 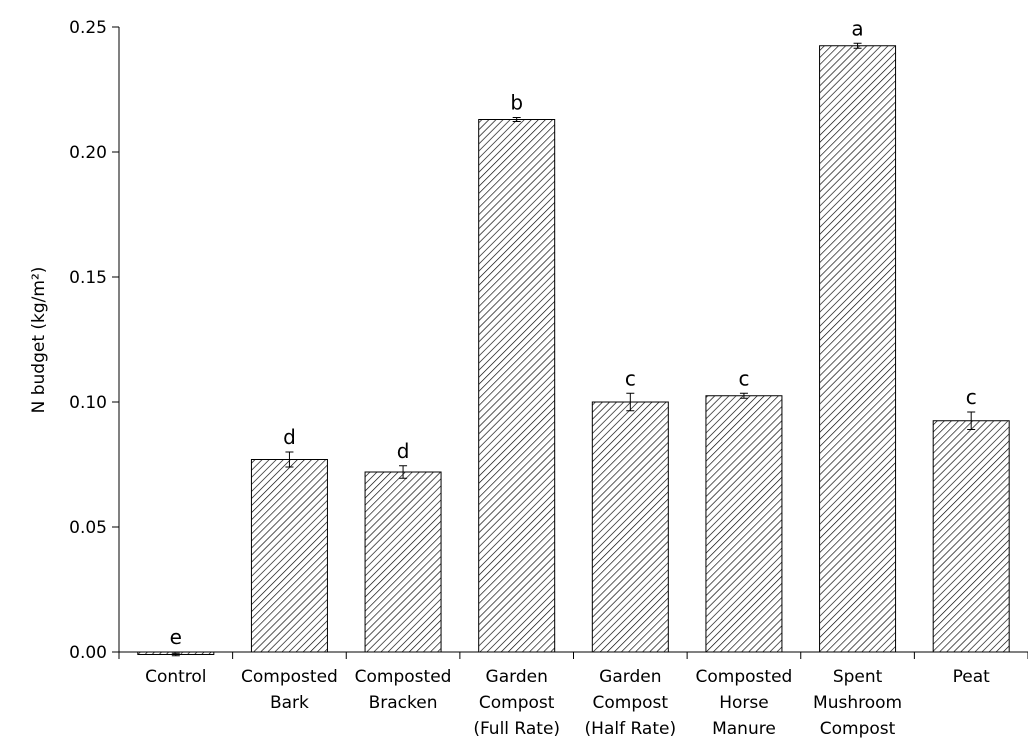 I want to click on x-tick-label: Composted Horse Manure, so click(x=744, y=703).